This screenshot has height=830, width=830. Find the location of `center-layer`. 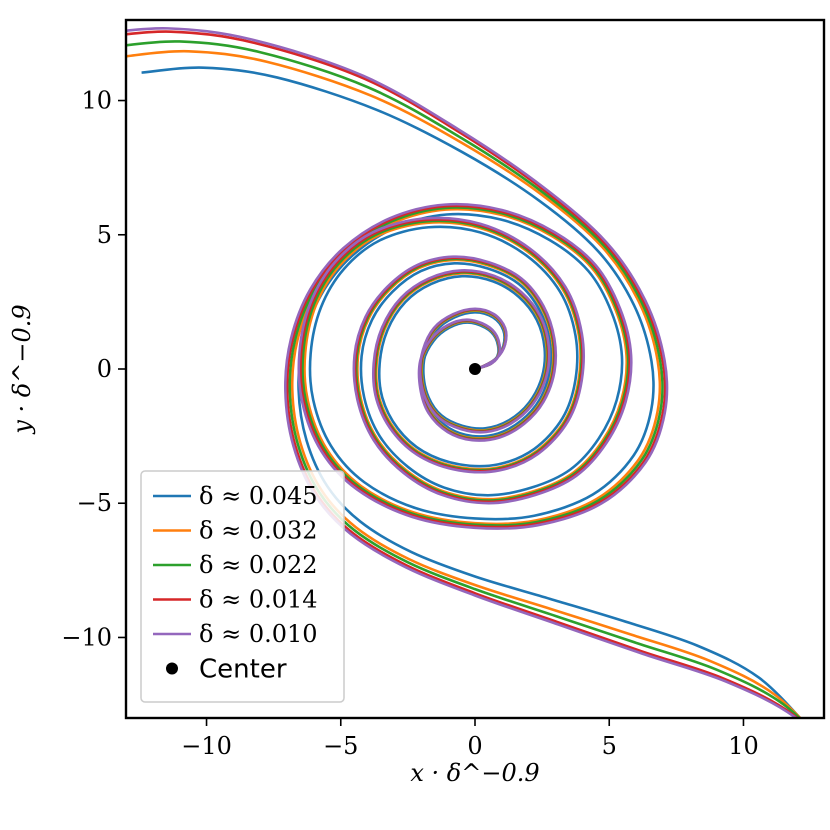

center-layer is located at coordinates (475, 369).